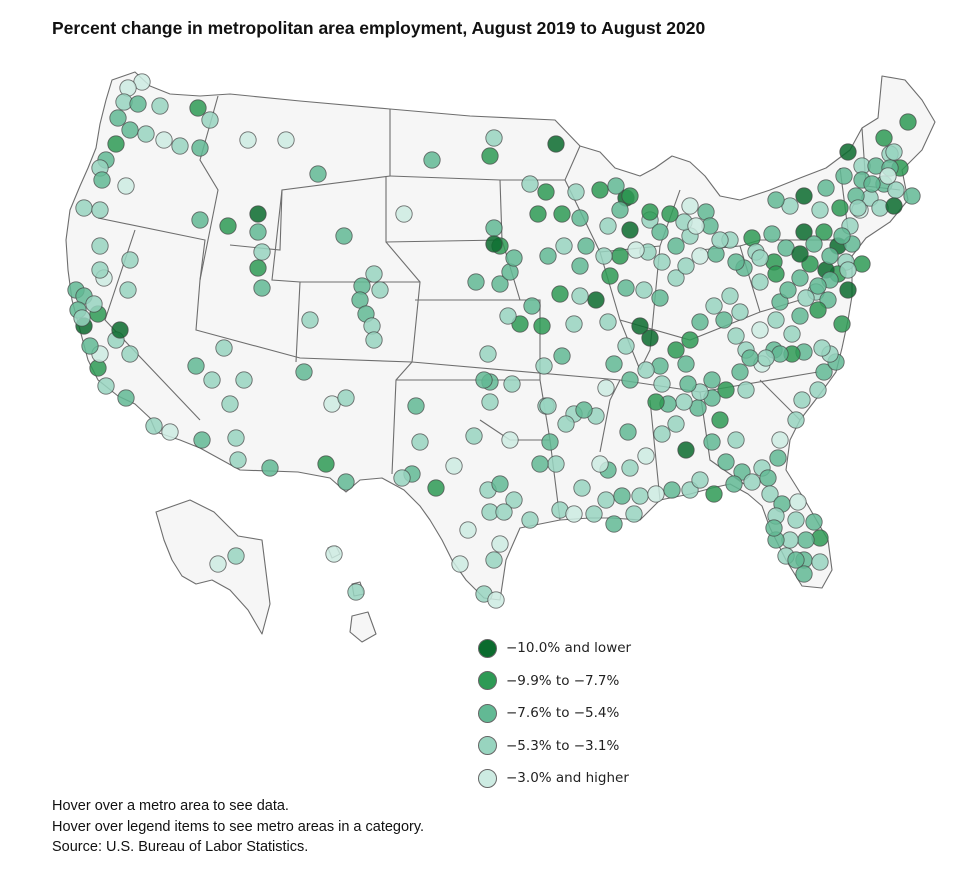 The height and width of the screenshot is (874, 972). I want to click on legend-item: −7.6% to −5.4%, so click(554, 713).